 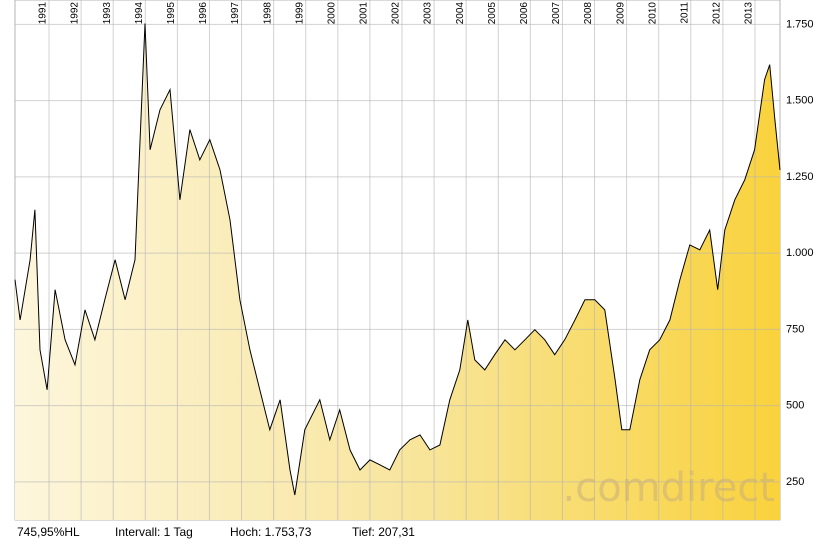 I want to click on y-tick-label: 1.500, so click(x=800, y=101).